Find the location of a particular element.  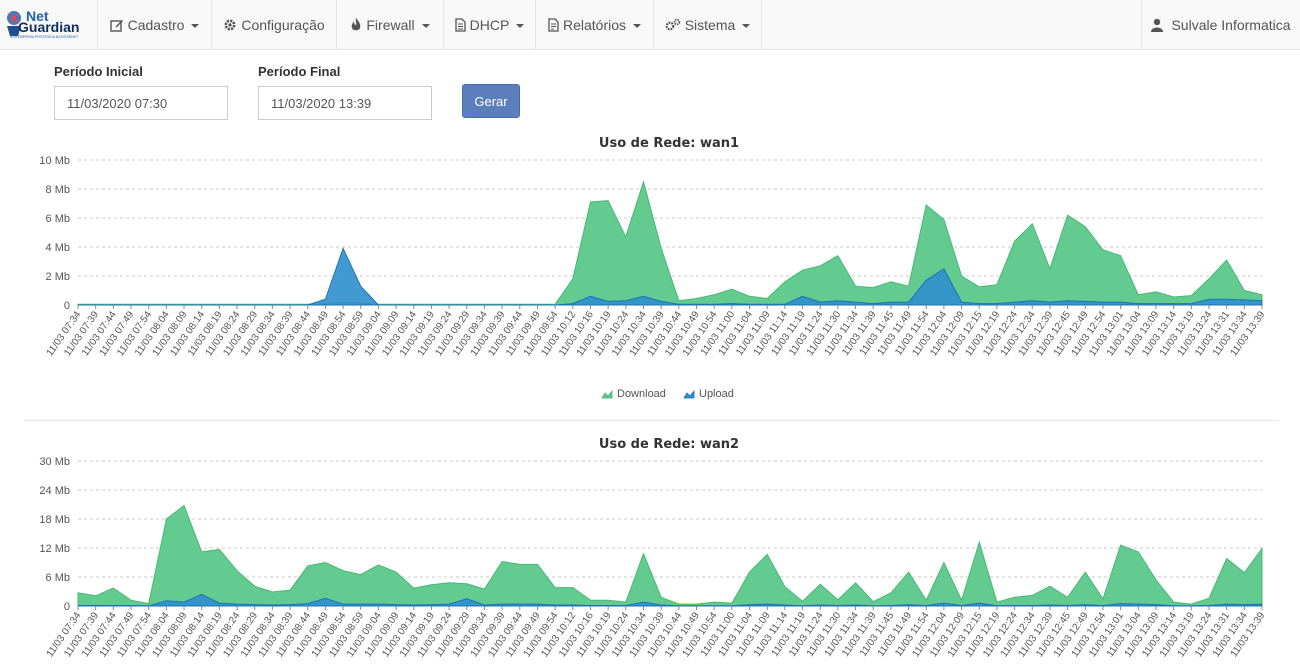

nav-dhcp-label: DHCP is located at coordinates (489, 24).